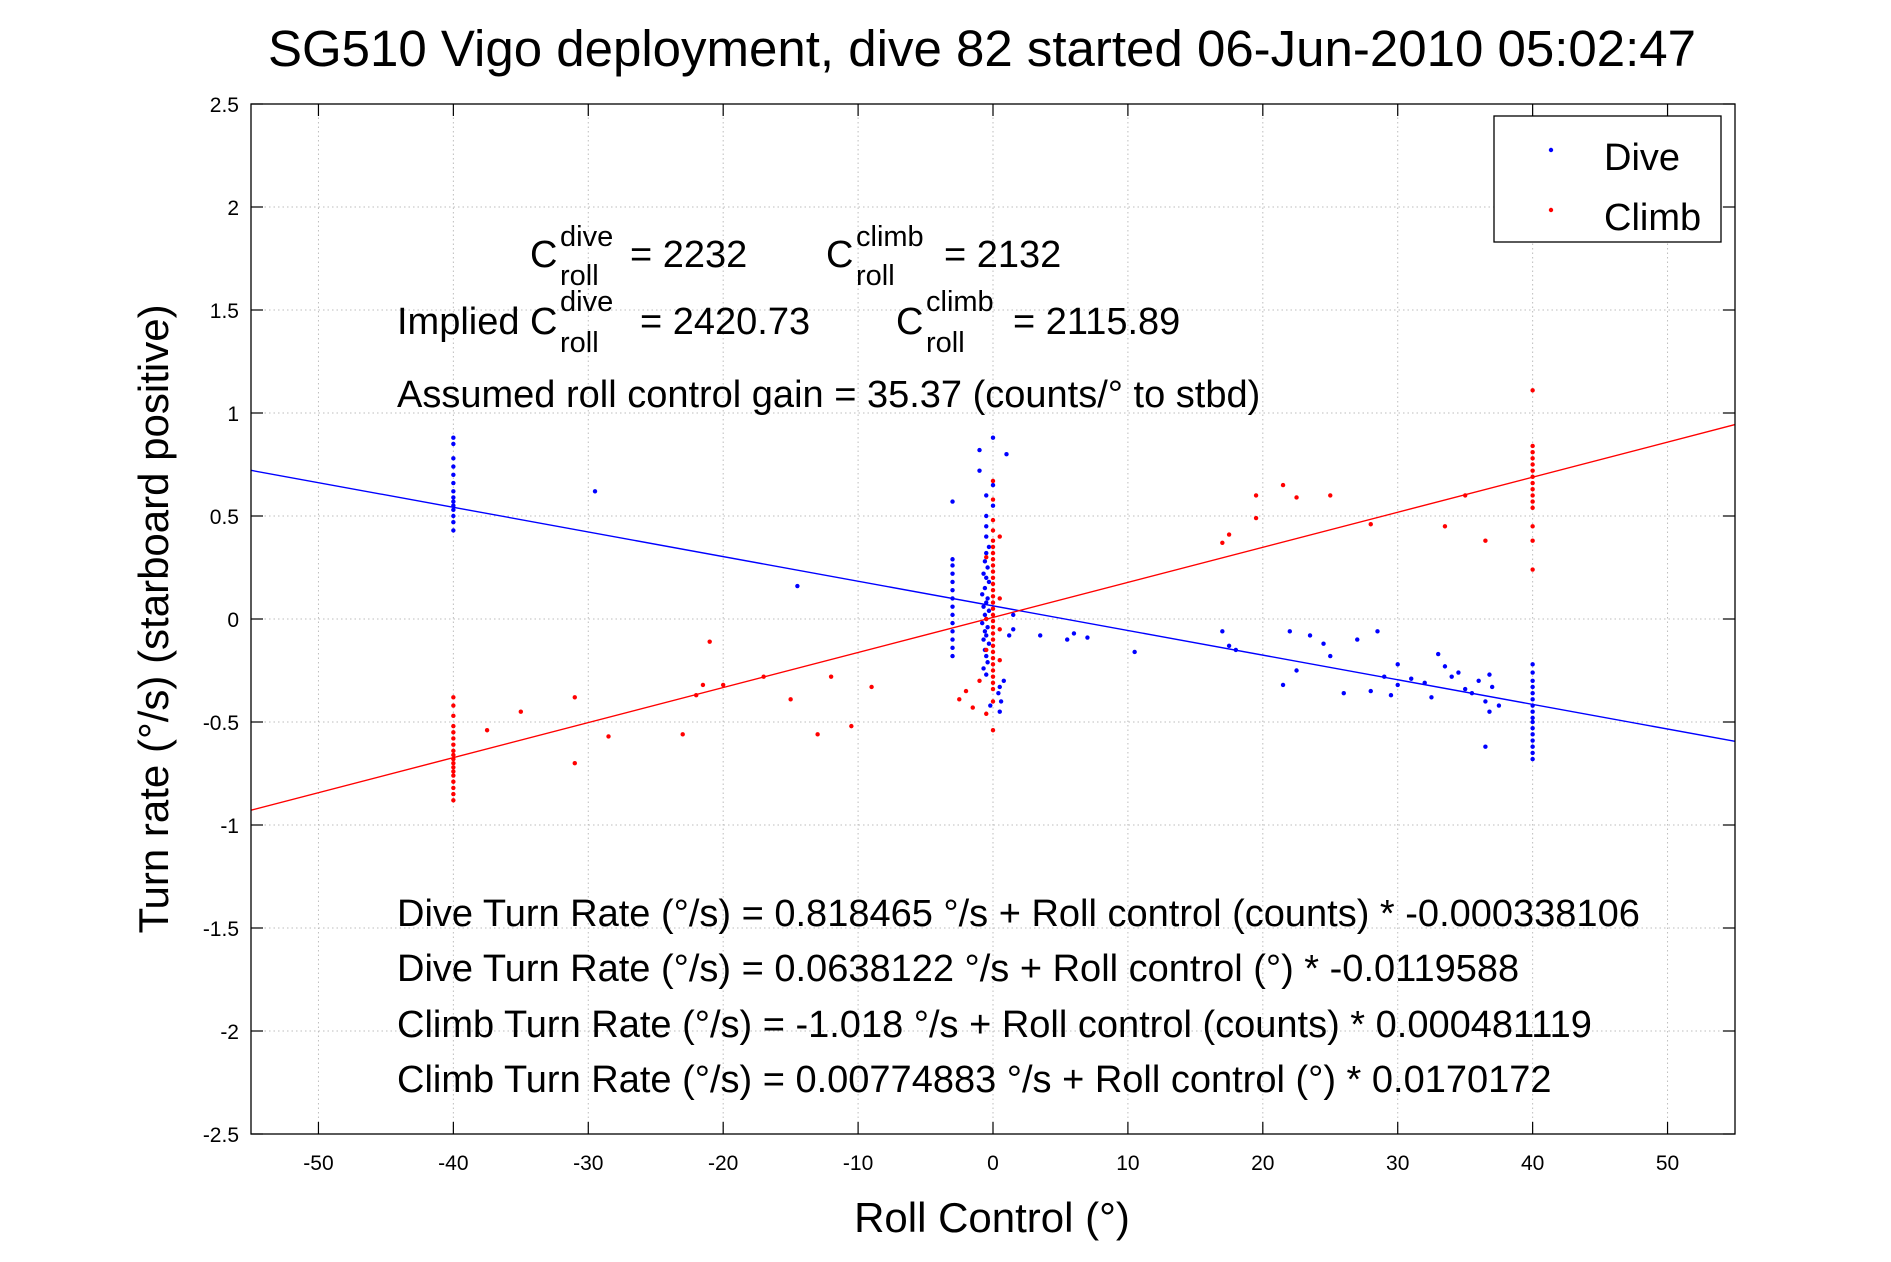 The height and width of the screenshot is (1262, 1891). I want to click on legend-marker-dive, so click(1551, 150).